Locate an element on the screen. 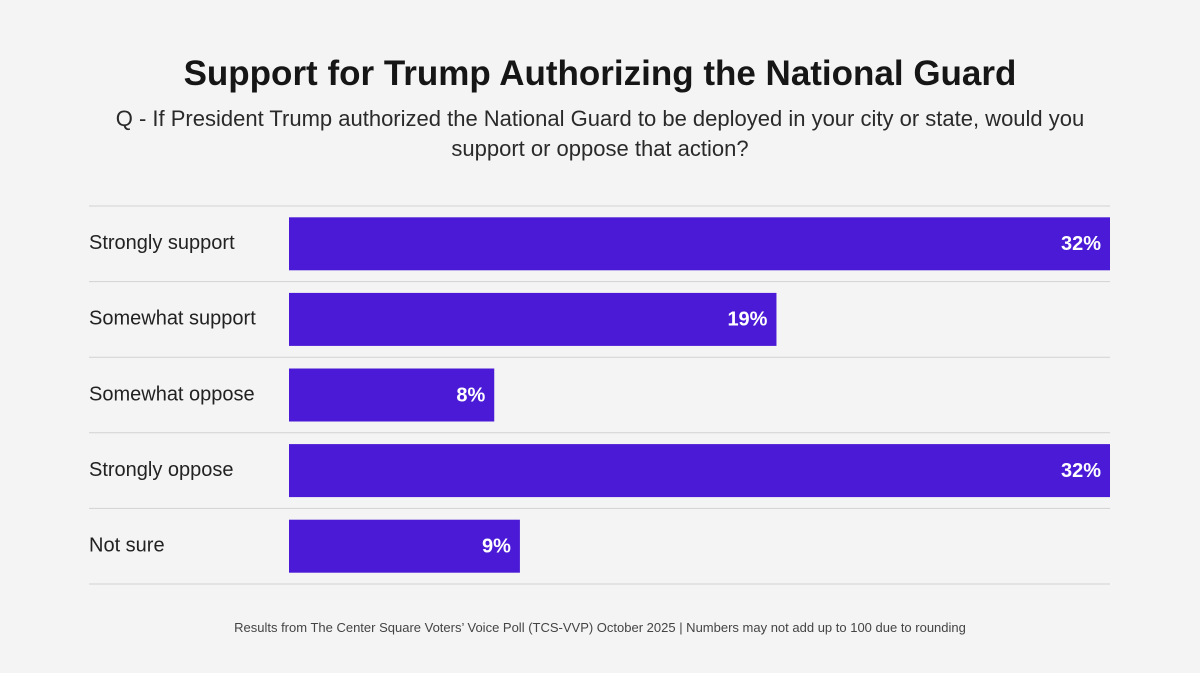 The image size is (1200, 673). category-label: Not sure is located at coordinates (127, 545).